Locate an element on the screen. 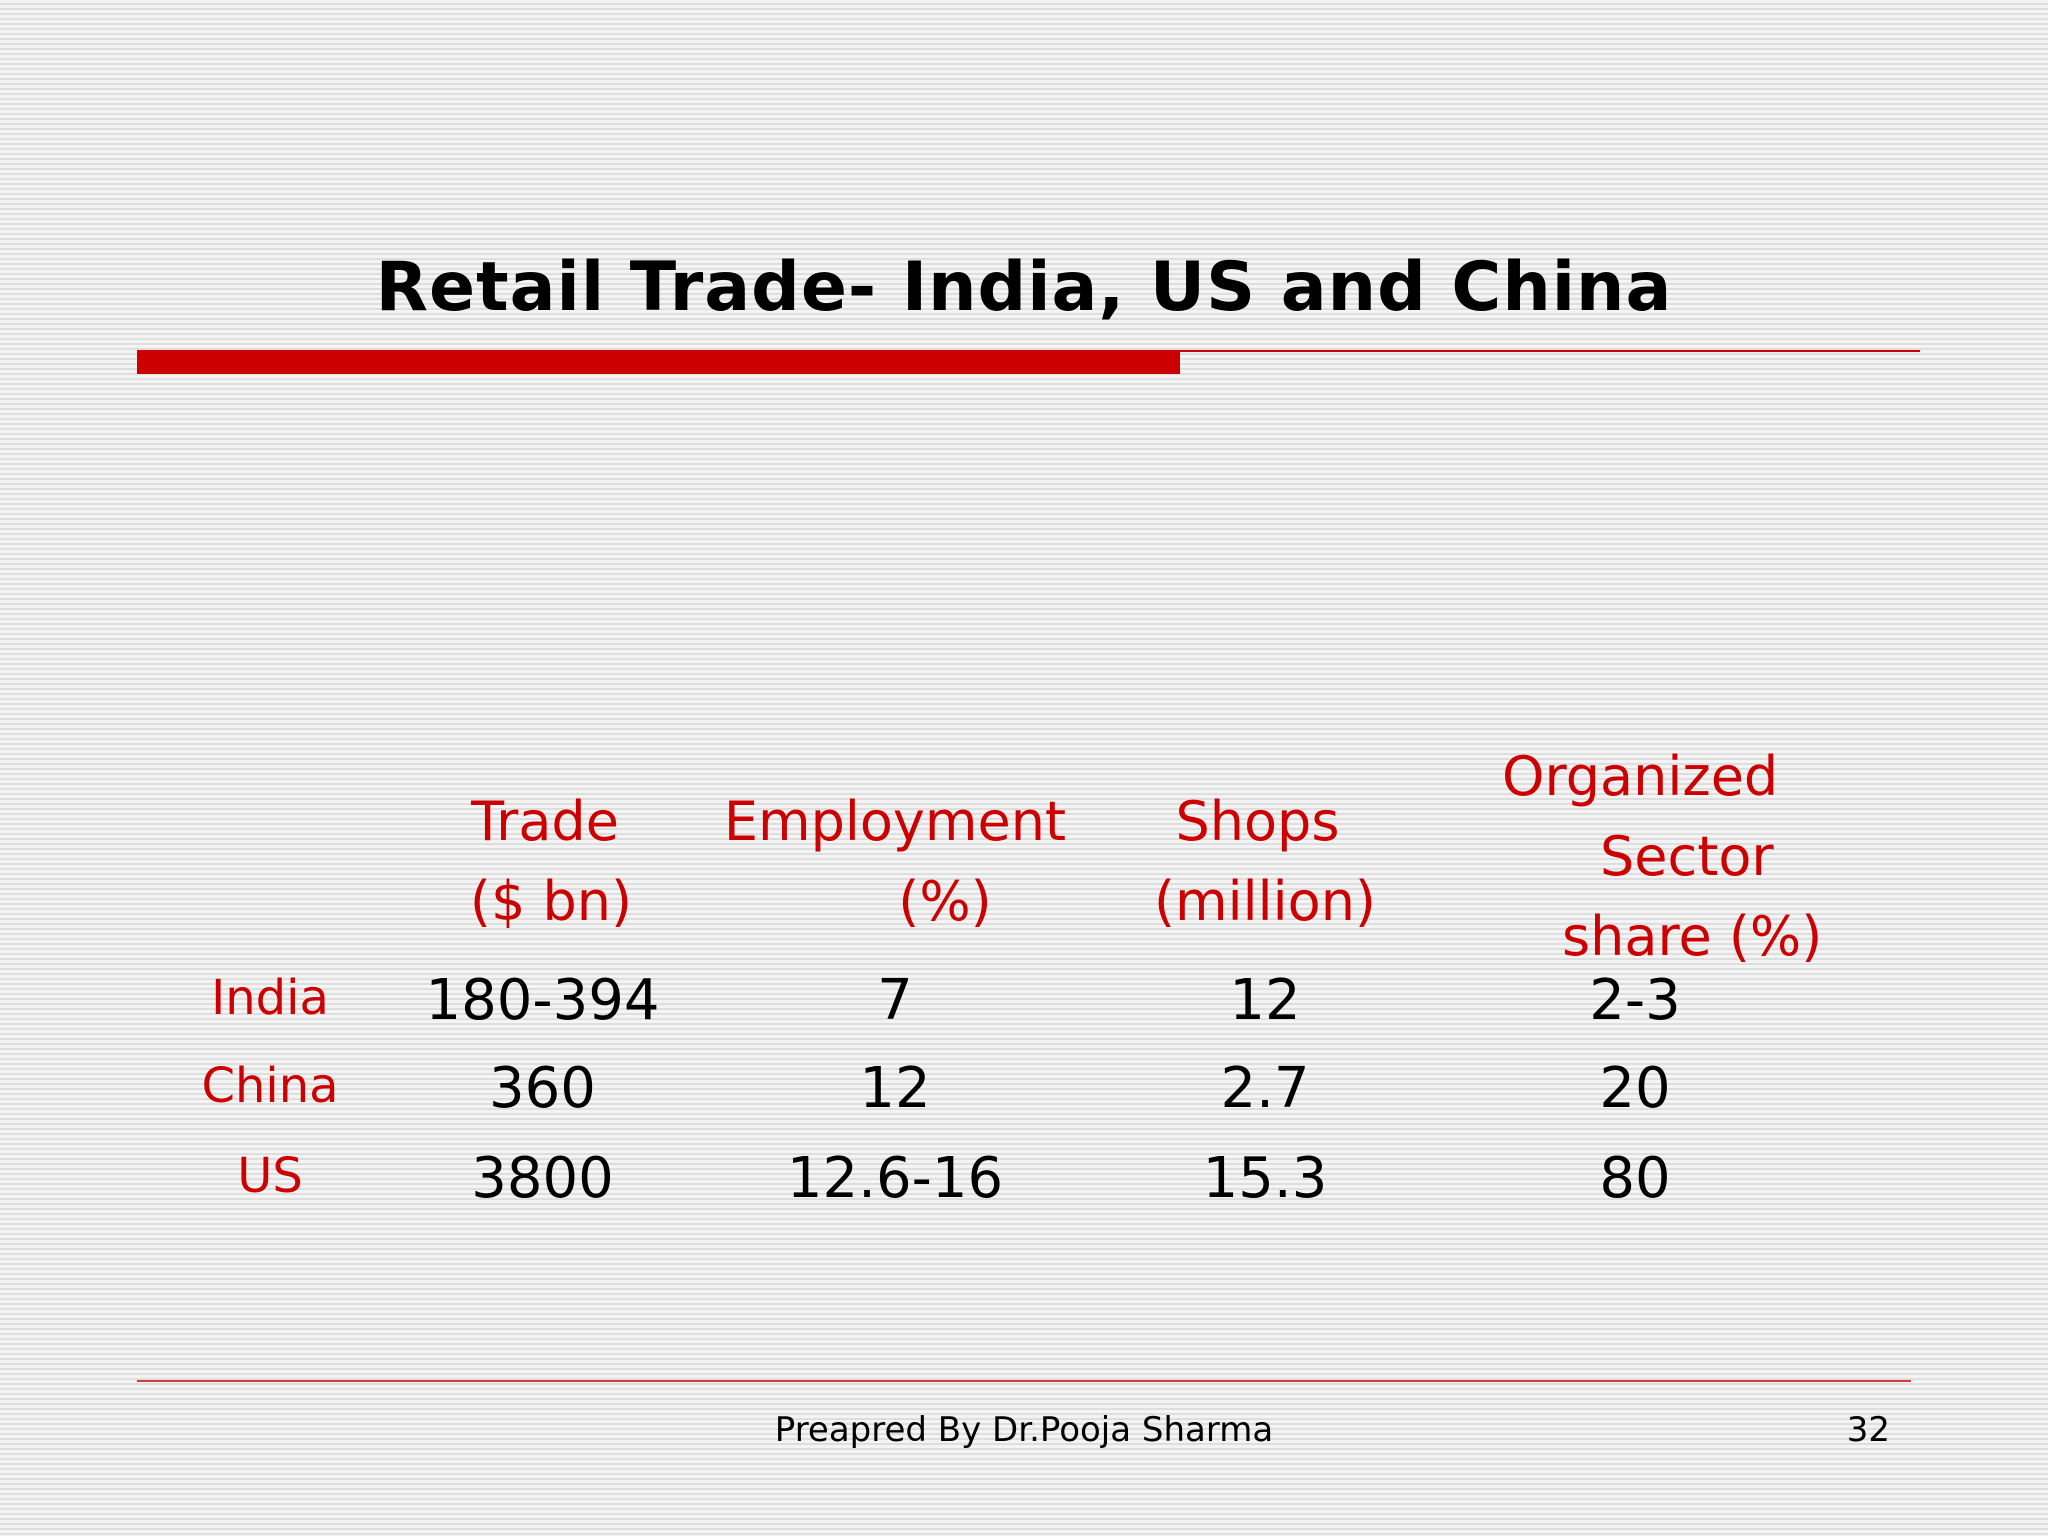  header-organized-sector-share: Organized Sector share (%) is located at coordinates (1670, 857).